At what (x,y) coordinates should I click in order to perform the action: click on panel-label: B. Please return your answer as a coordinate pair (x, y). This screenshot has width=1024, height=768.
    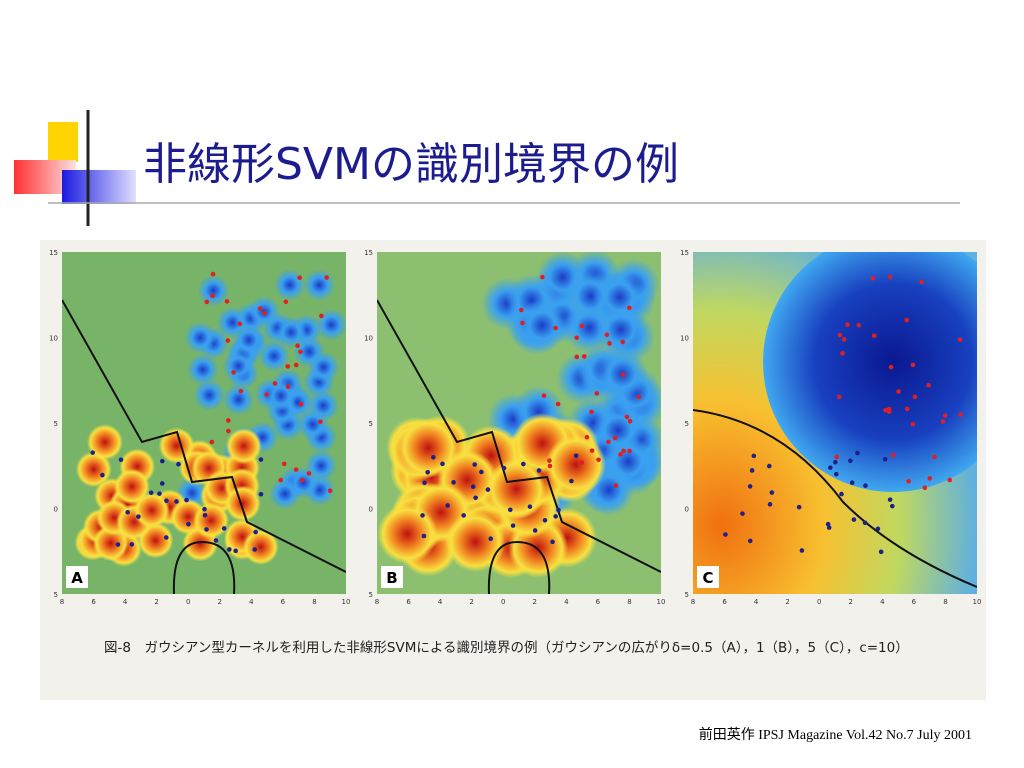
    Looking at the image, I should click on (391, 578).